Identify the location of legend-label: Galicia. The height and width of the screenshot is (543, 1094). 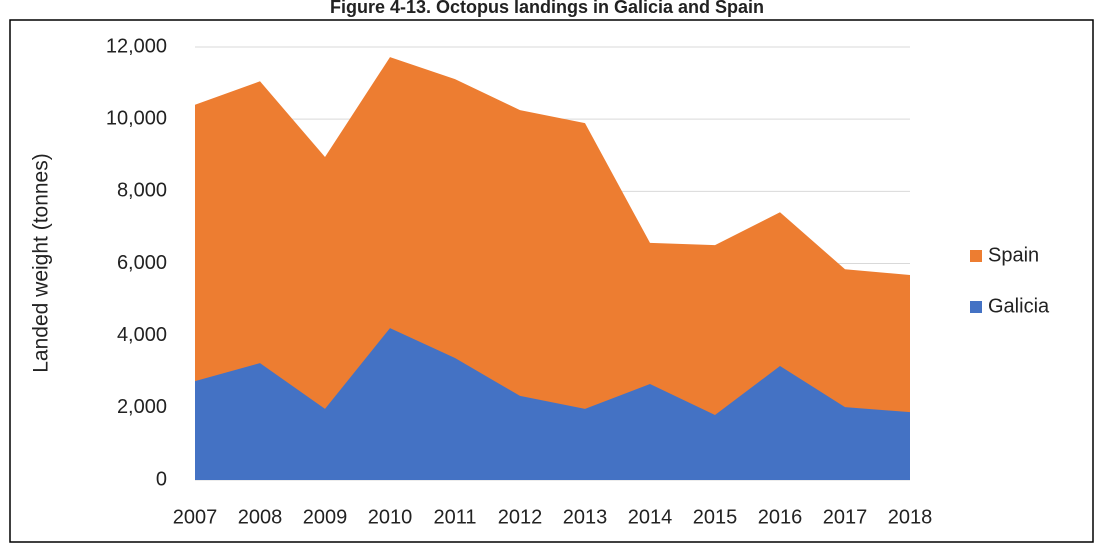
(1019, 306).